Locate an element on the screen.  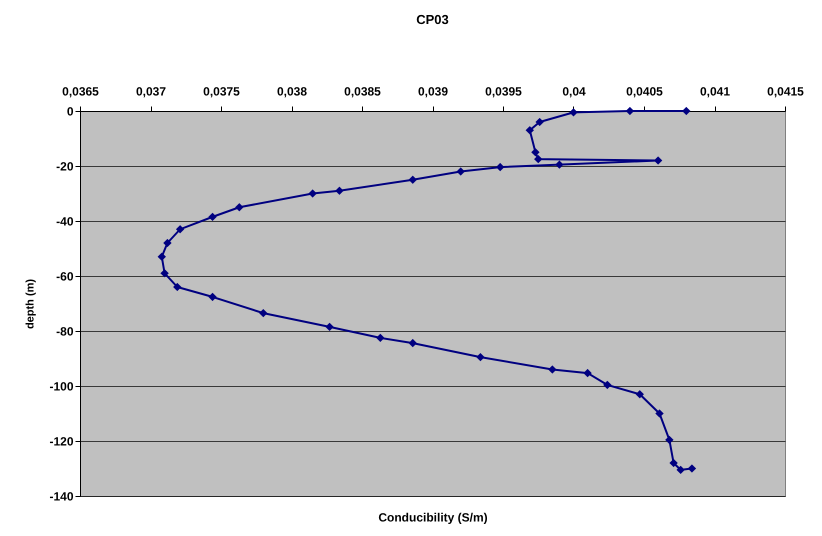
x-axis-title: Conducibility (S/m) is located at coordinates (433, 517).